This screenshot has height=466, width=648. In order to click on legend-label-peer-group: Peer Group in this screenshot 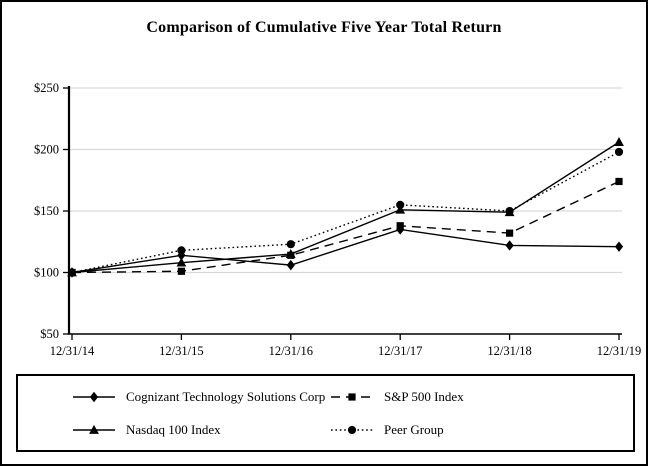, I will do `click(414, 429)`.